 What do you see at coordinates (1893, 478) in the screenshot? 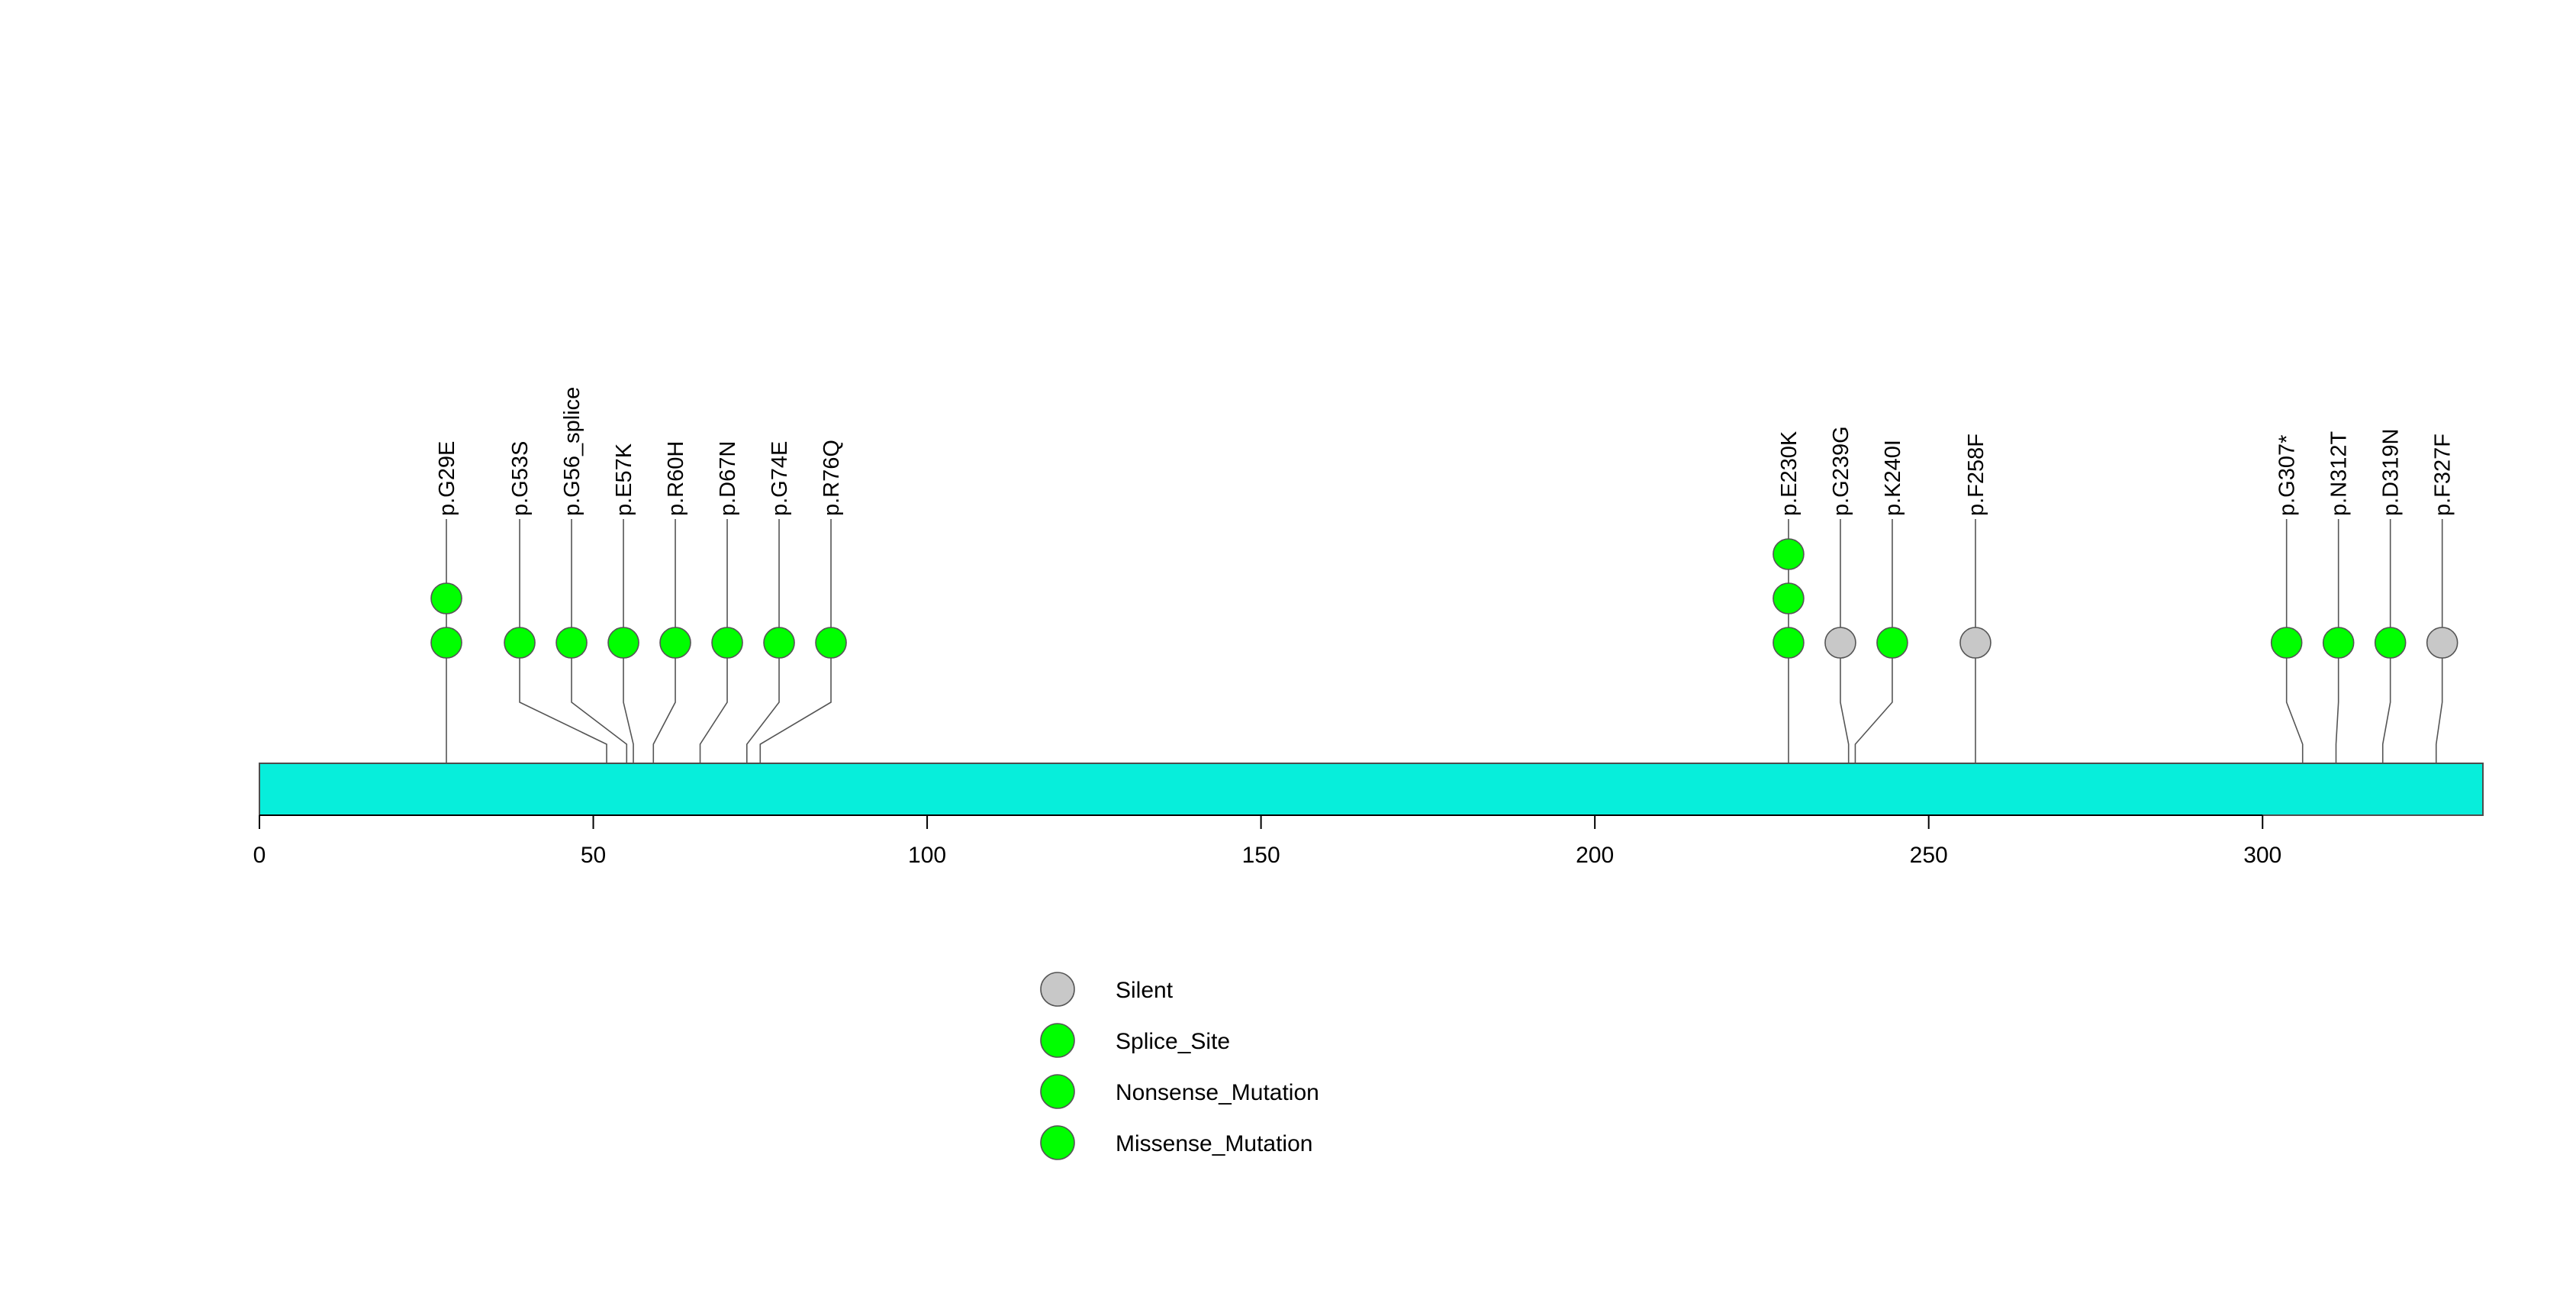
I see `mutation-label: p.K240I` at bounding box center [1893, 478].